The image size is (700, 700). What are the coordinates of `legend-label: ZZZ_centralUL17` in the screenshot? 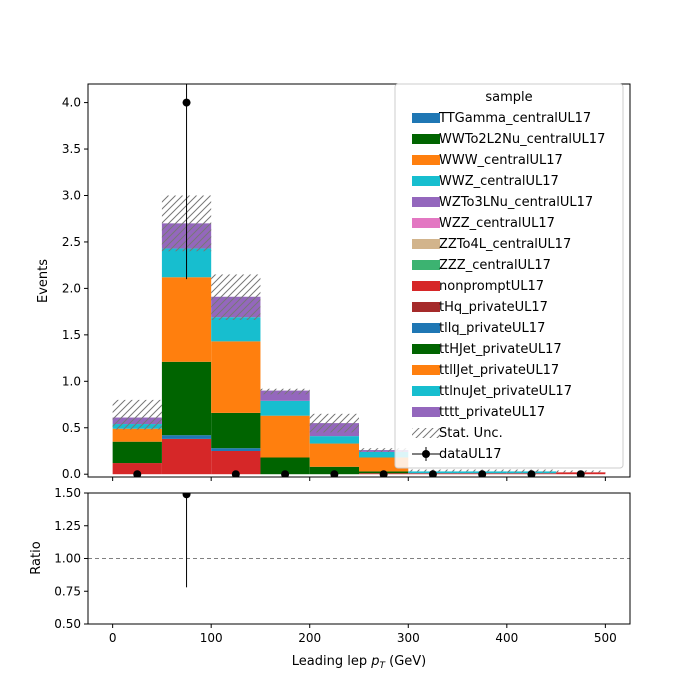 It's located at (495, 265).